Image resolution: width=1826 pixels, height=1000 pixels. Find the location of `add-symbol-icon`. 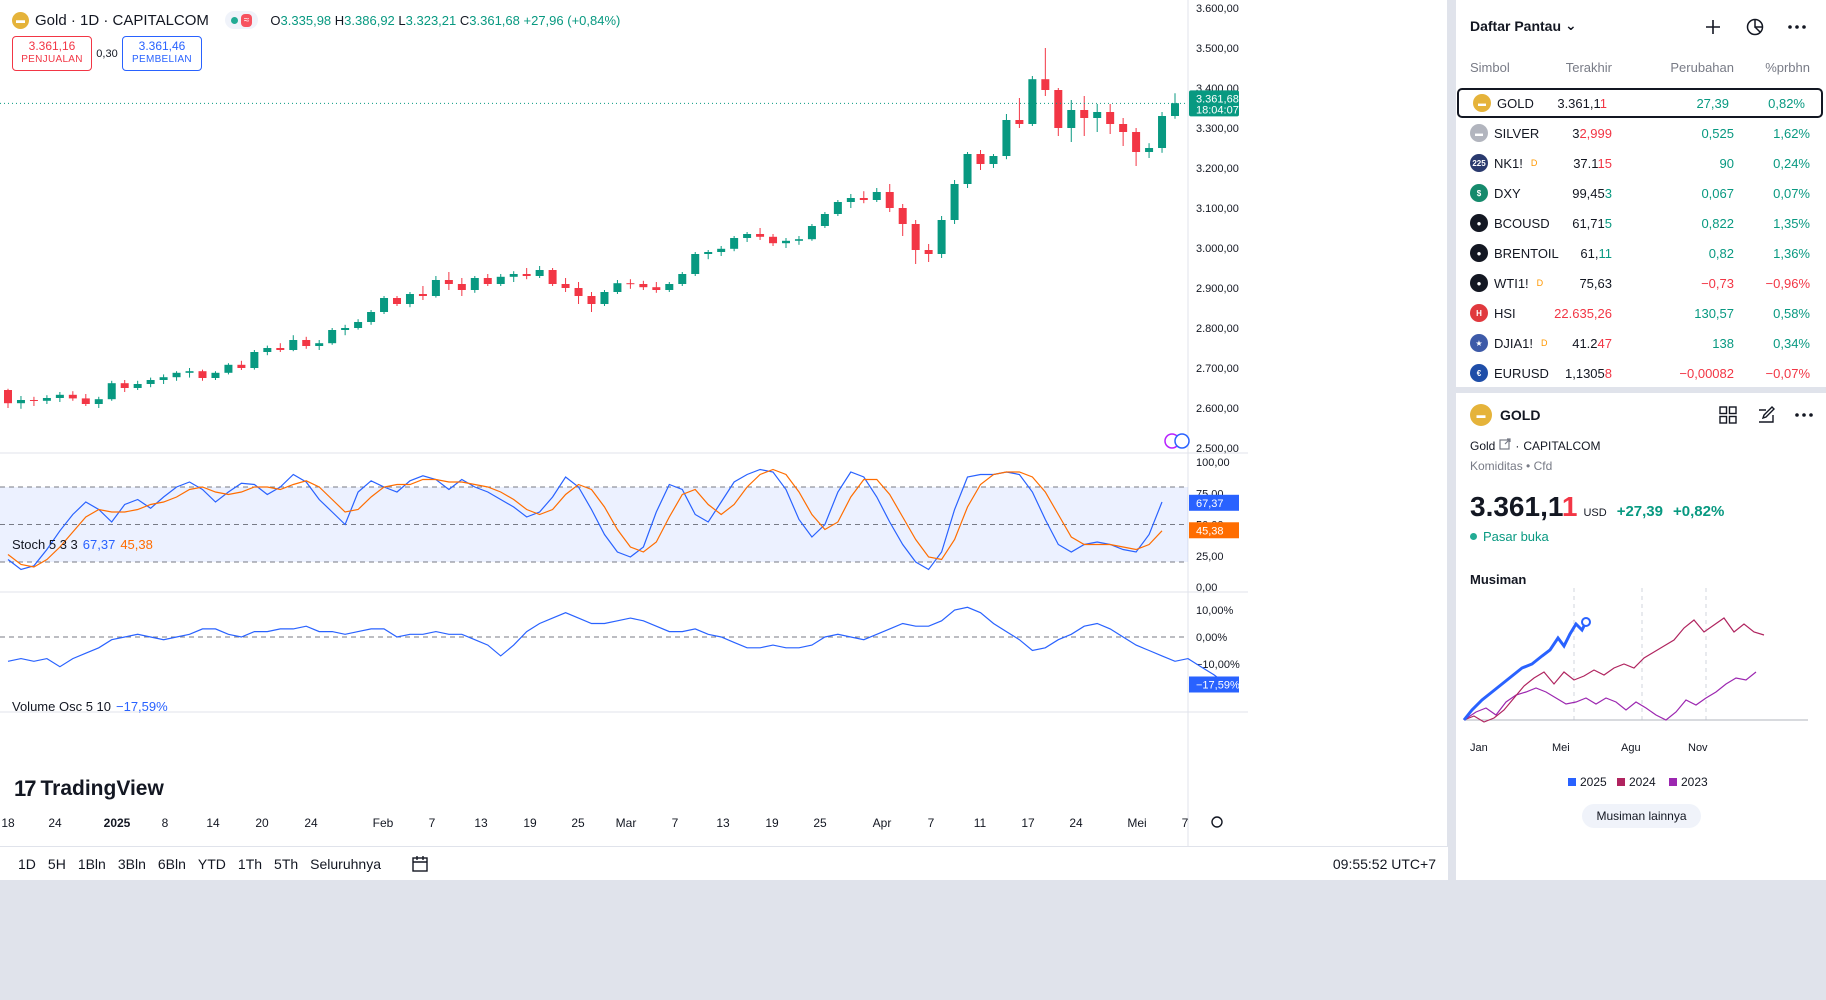

add-symbol-icon is located at coordinates (1713, 27).